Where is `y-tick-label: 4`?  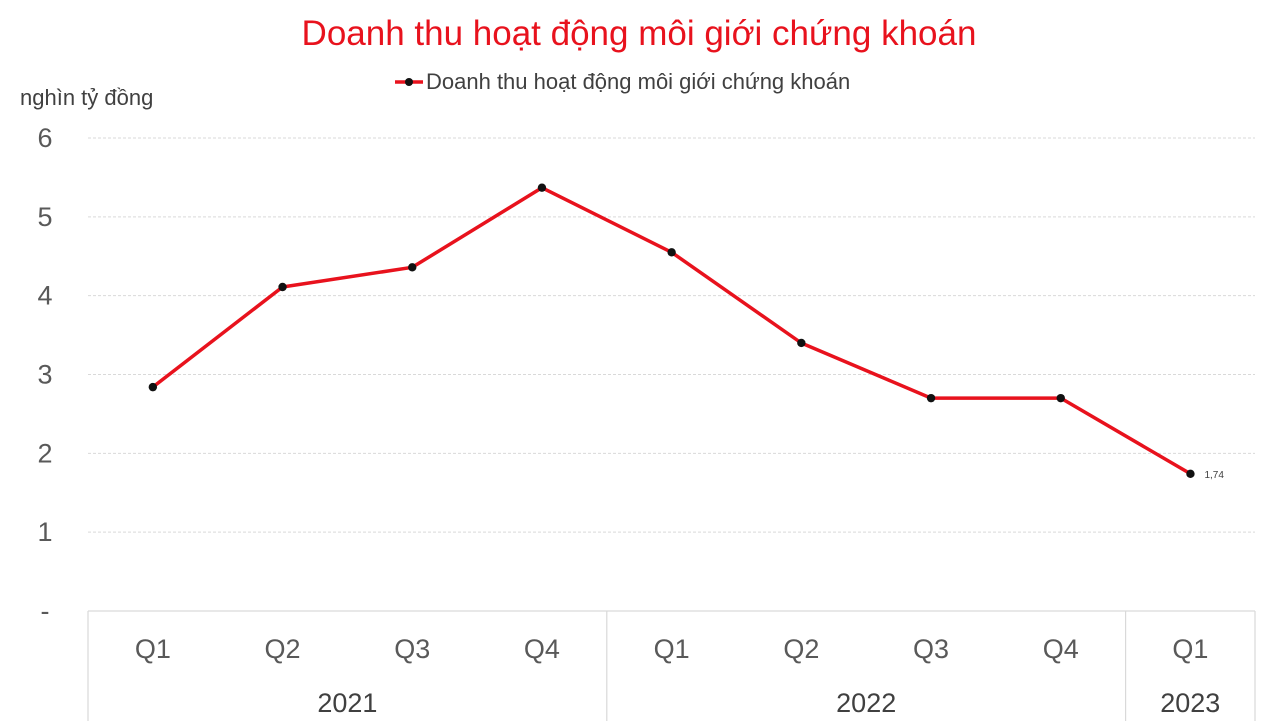
y-tick-label: 4 is located at coordinates (44, 296).